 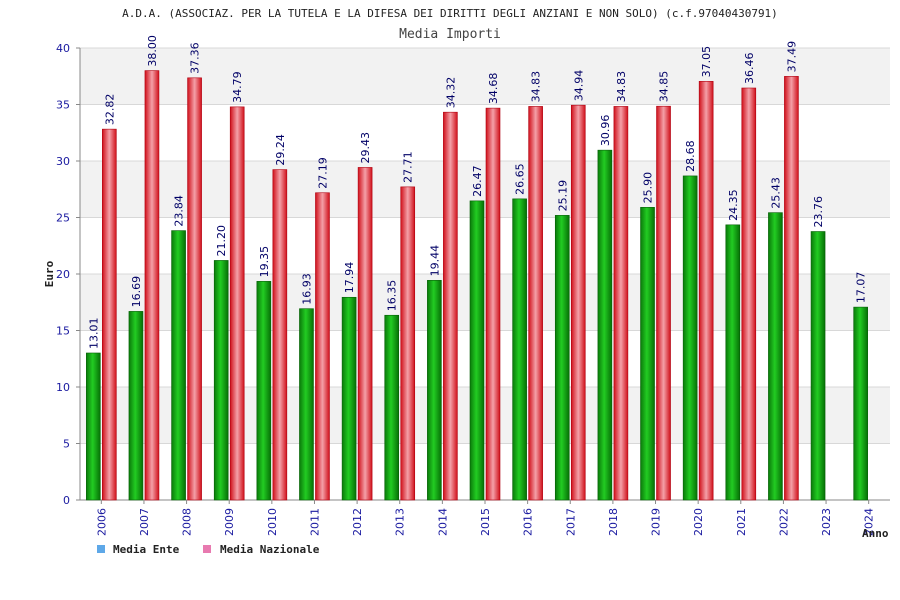 I want to click on data-label: 25.43, so click(x=775, y=193).